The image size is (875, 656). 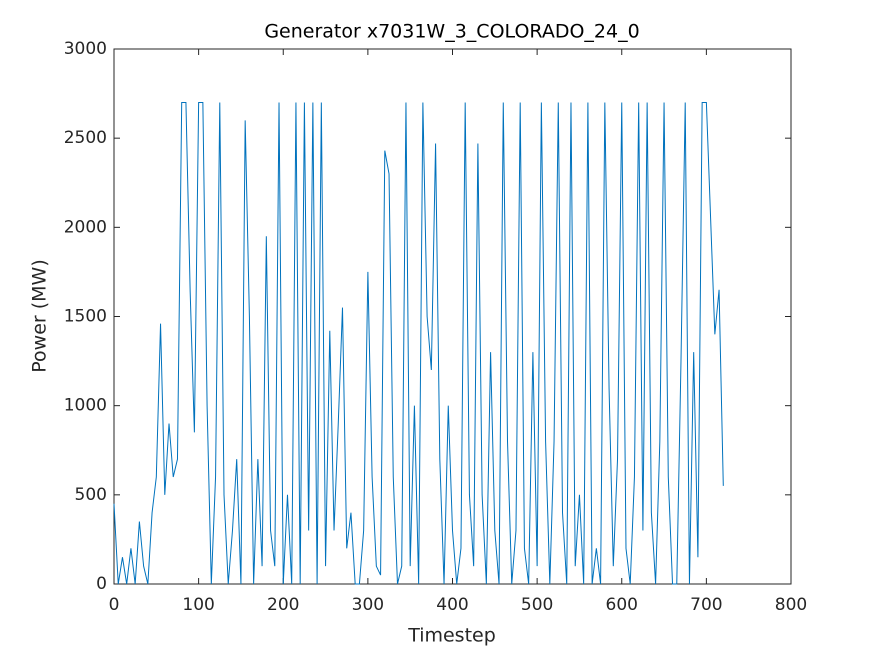 I want to click on x-tick-label: 200, so click(x=283, y=605).